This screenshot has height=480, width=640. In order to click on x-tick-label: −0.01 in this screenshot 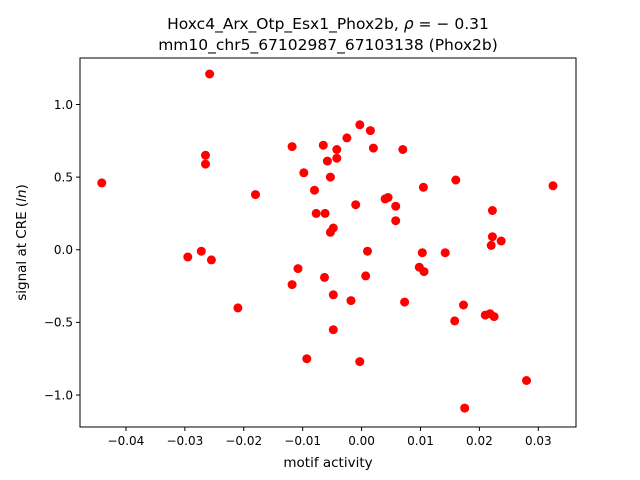, I will do `click(302, 441)`.